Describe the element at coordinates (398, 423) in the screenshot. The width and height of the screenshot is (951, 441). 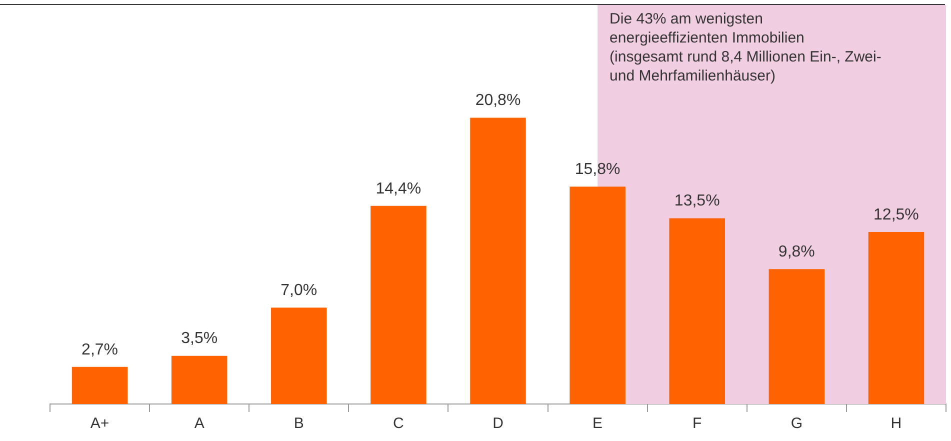
I see `x-tick-label: C` at that location.